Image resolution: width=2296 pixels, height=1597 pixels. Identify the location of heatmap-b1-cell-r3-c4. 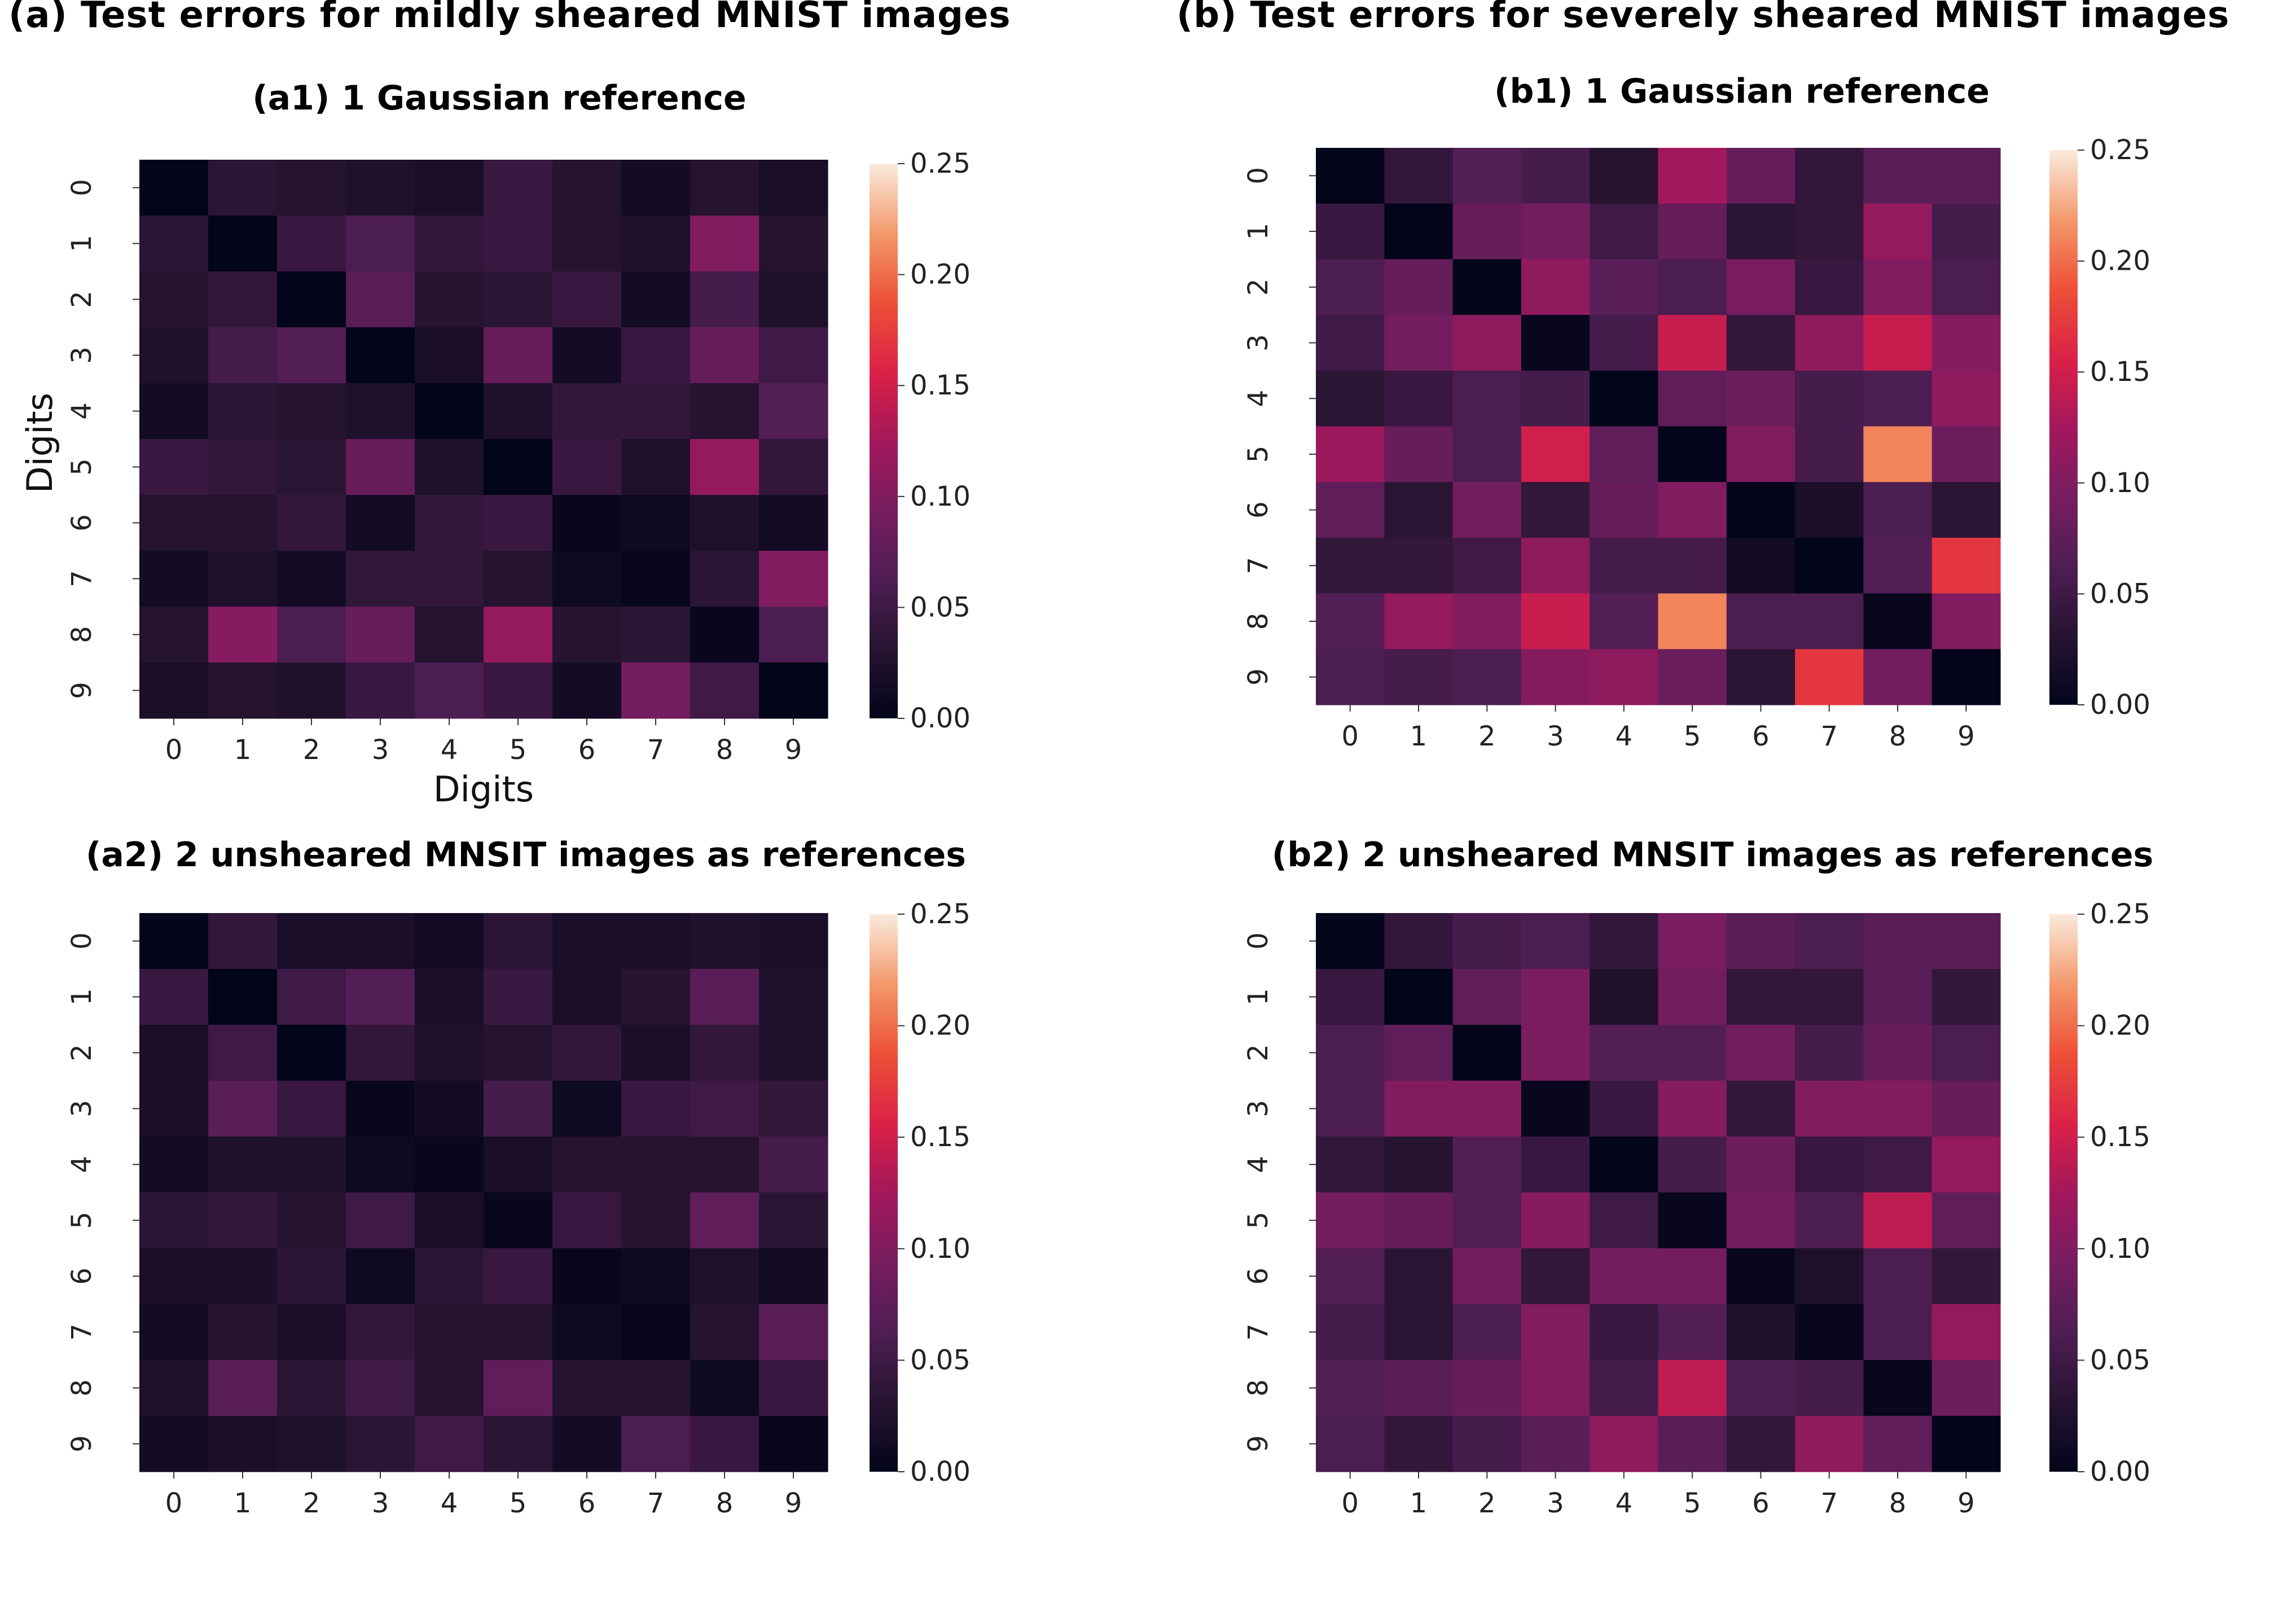
(1624, 343).